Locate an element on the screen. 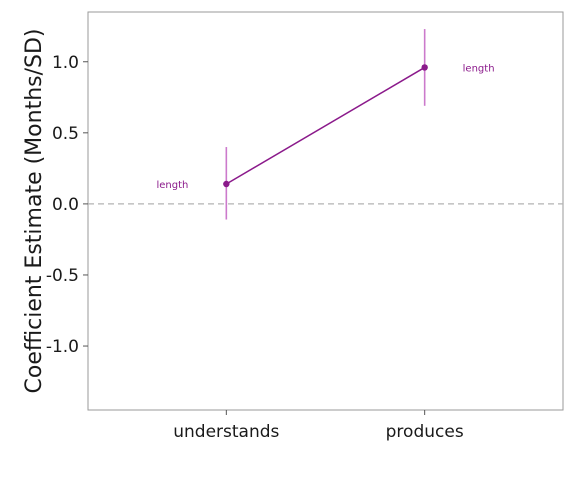 The height and width of the screenshot is (480, 576). y-axis-title: Coefficient Estimate (Months/SD) is located at coordinates (34, 211).